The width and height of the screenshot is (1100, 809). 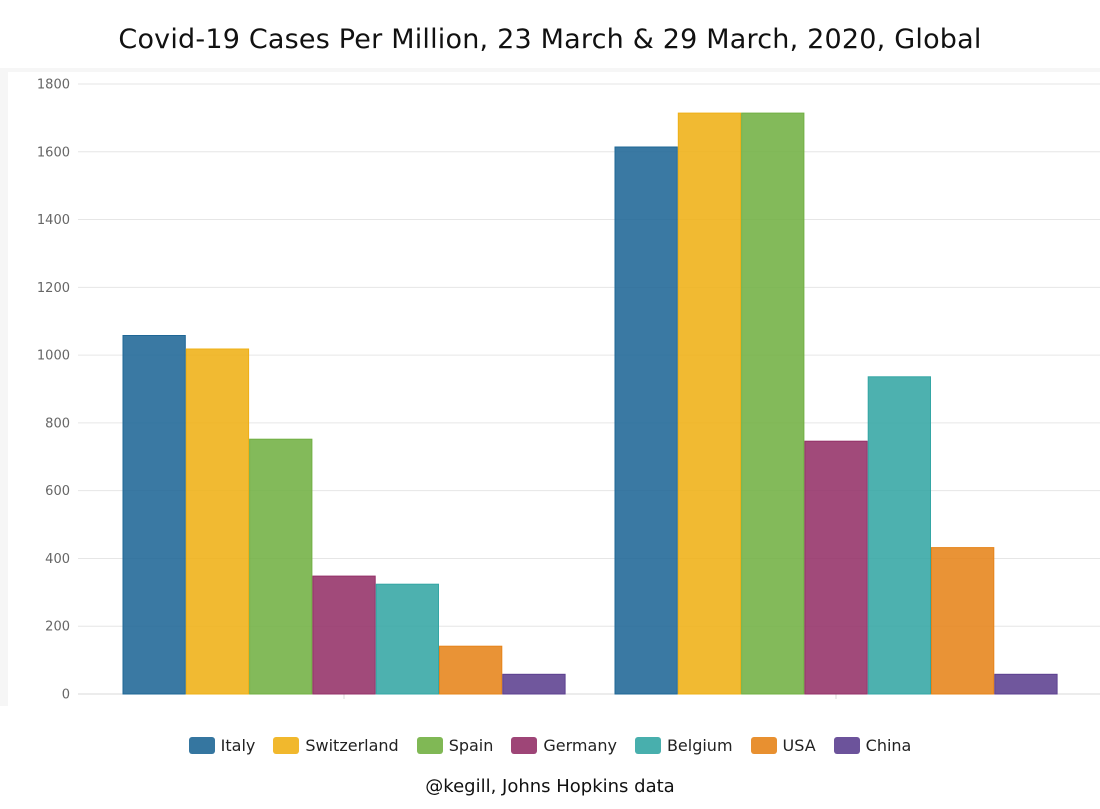 I want to click on y-tick-label: 0, so click(x=66, y=695).